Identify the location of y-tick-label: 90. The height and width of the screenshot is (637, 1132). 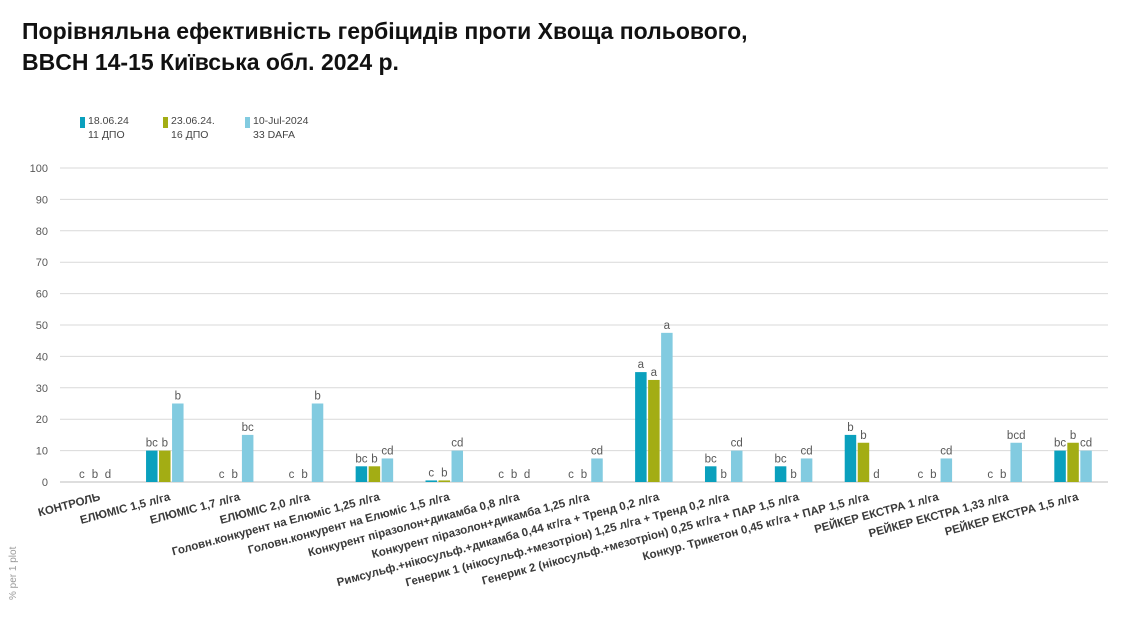
(42, 200).